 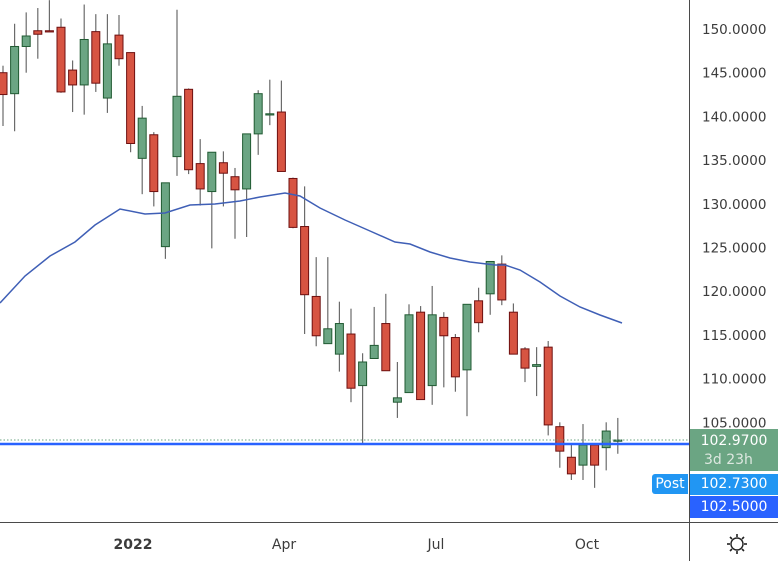 What do you see at coordinates (734, 292) in the screenshot?
I see `price-tick-label: 120.0000` at bounding box center [734, 292].